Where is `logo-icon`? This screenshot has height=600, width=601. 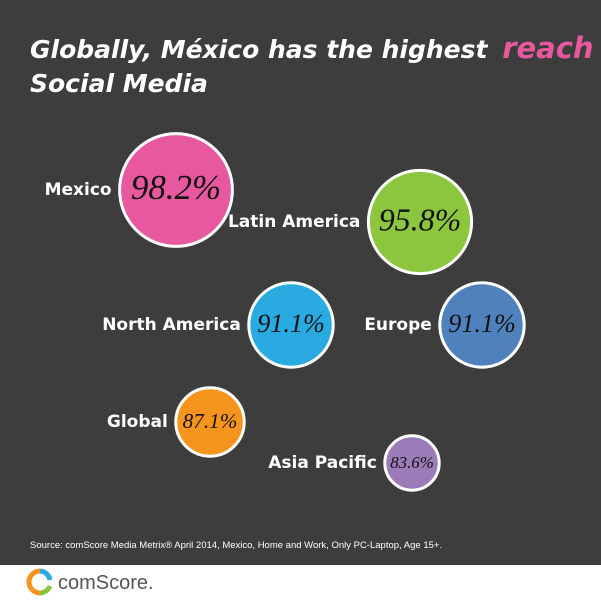
logo-icon is located at coordinates (39, 582).